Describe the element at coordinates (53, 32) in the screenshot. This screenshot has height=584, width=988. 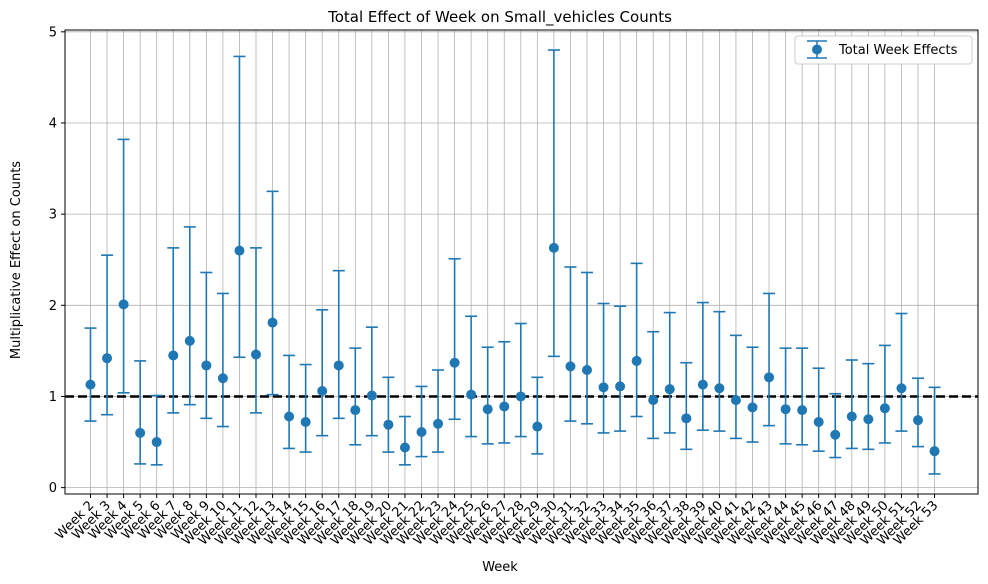
I see `y-tick-label: 5` at that location.